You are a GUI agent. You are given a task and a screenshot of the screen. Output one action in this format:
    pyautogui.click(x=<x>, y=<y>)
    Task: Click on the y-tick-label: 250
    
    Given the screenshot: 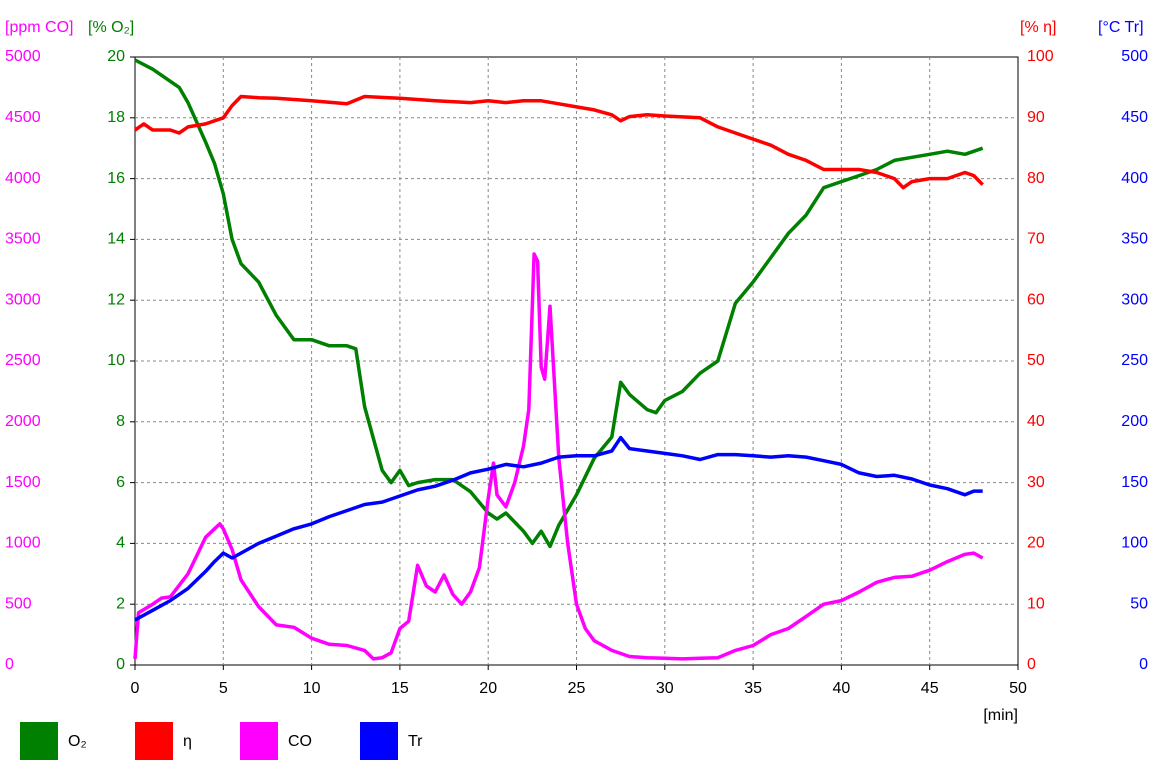 What is the action you would take?
    pyautogui.click(x=1134, y=360)
    